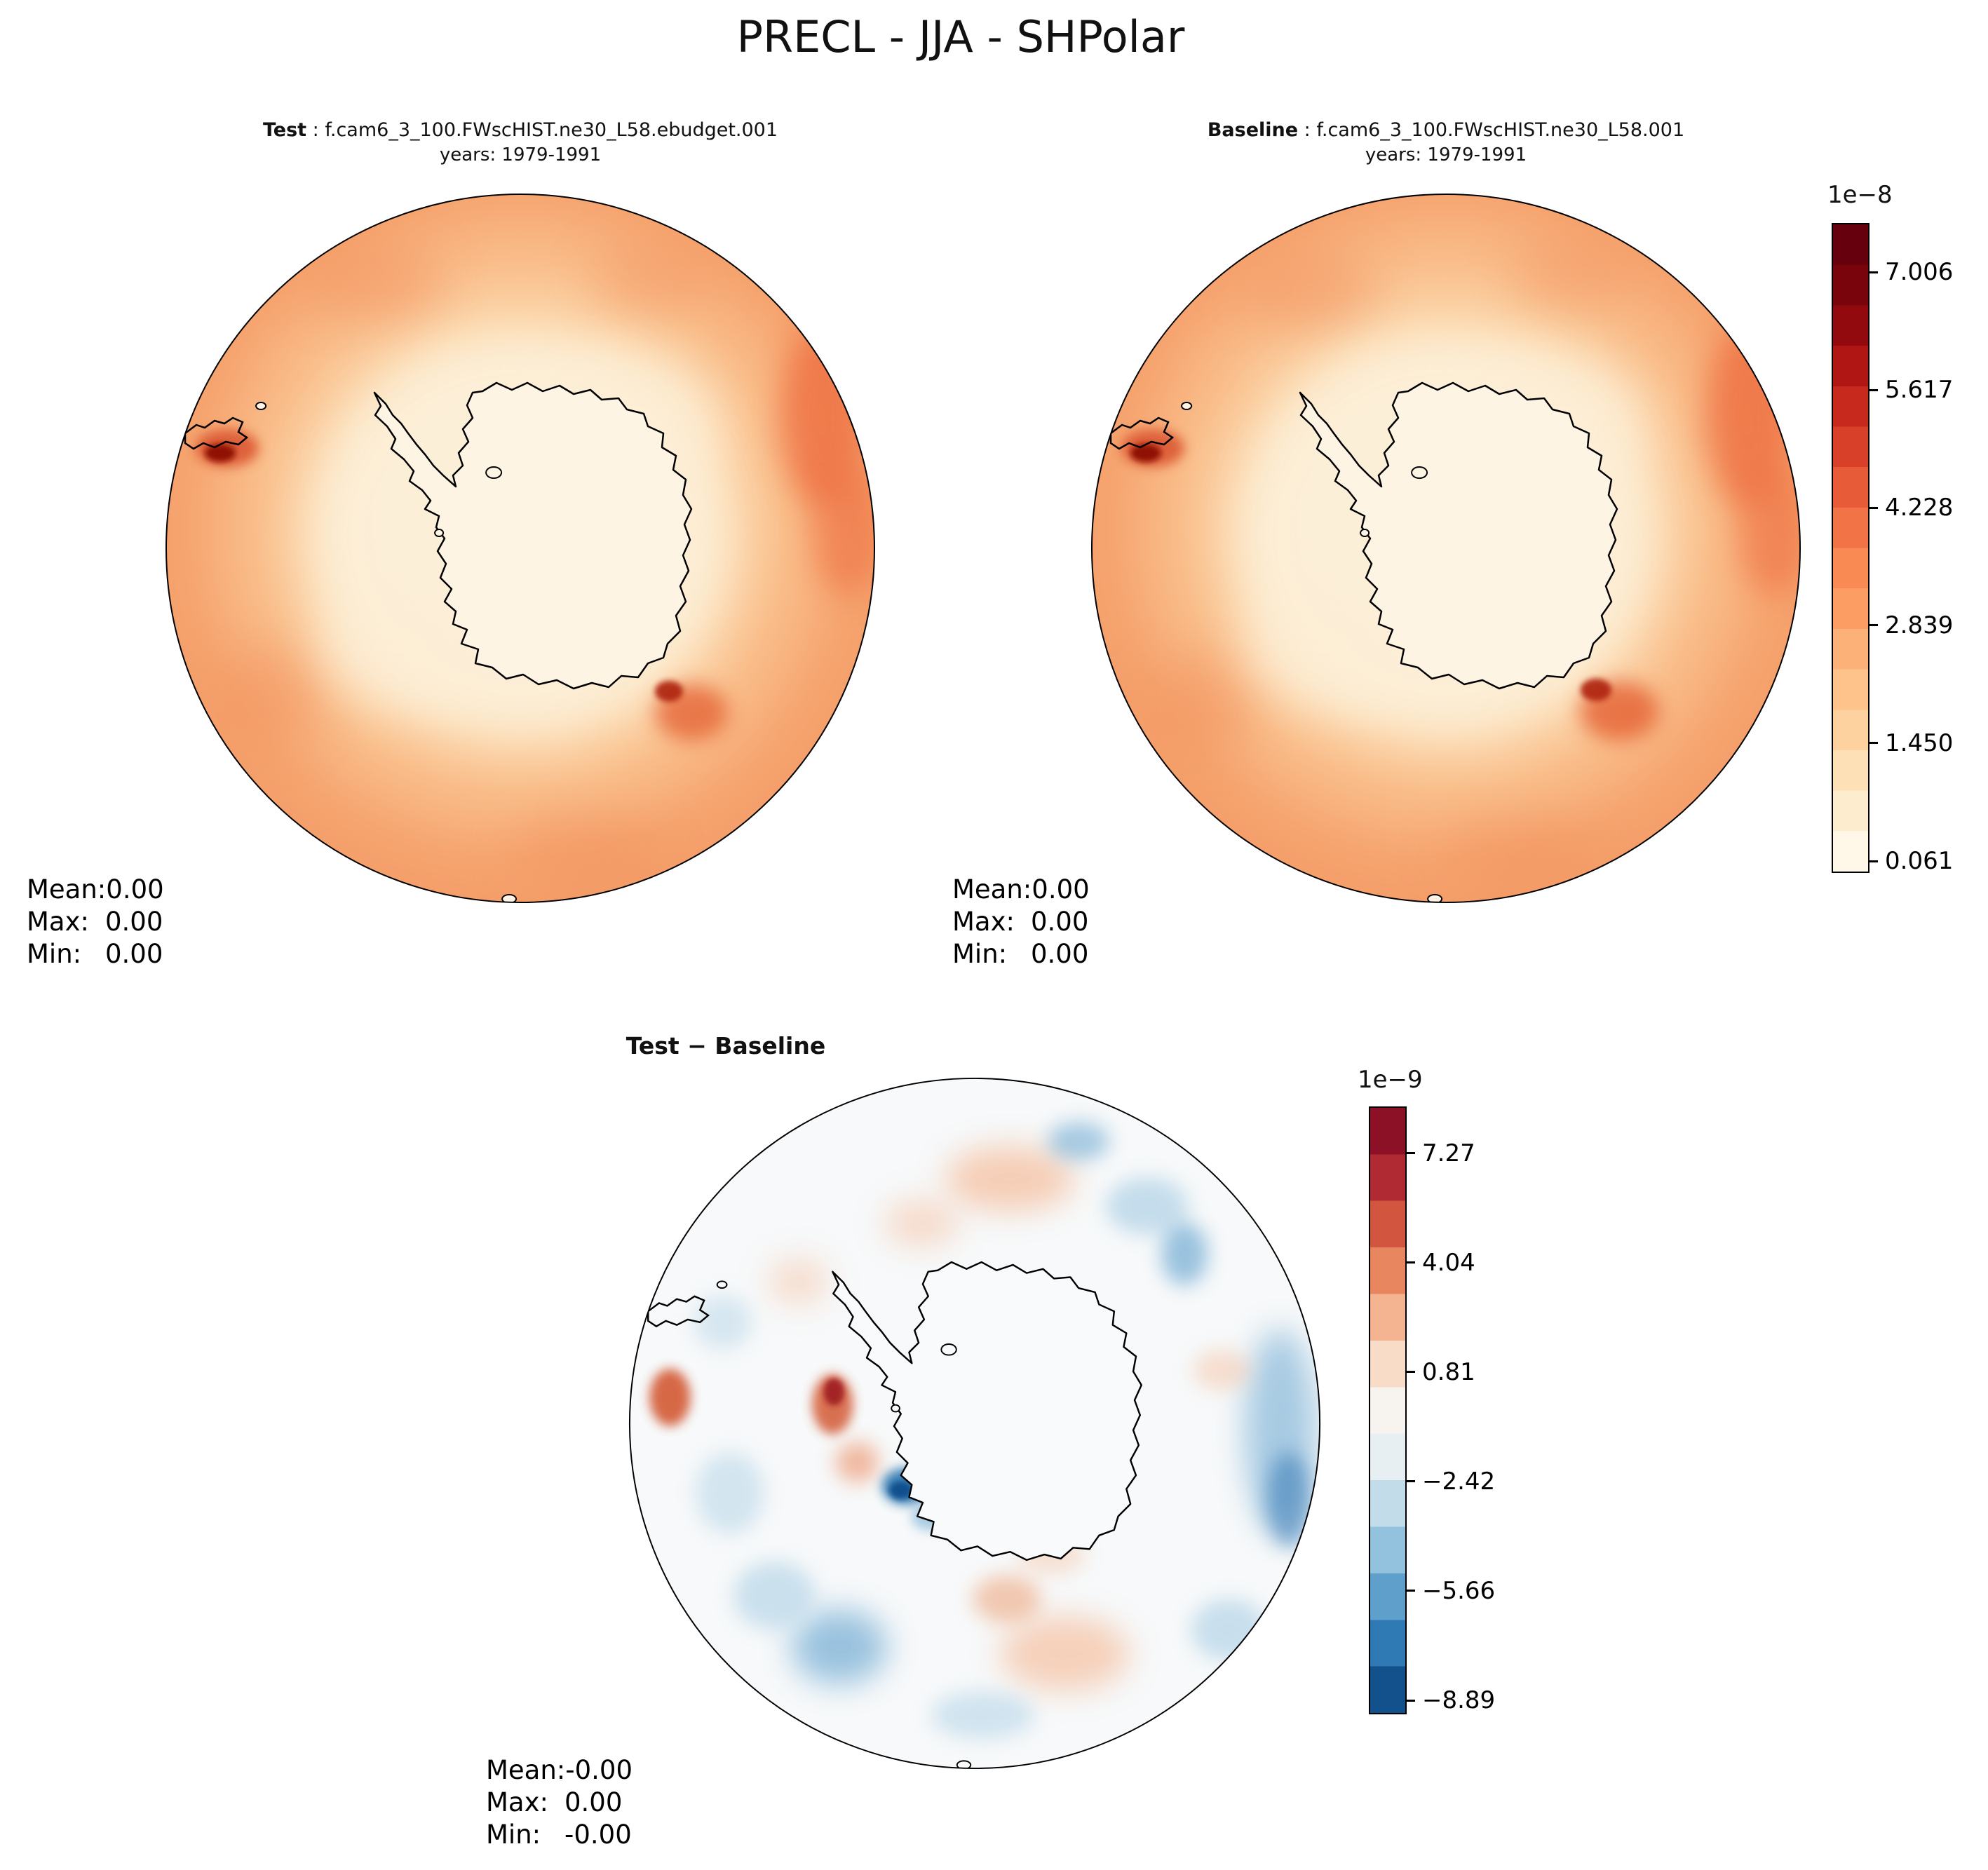 The image size is (1988, 1870). I want to click on tick-label: 5.617, so click(1919, 391).